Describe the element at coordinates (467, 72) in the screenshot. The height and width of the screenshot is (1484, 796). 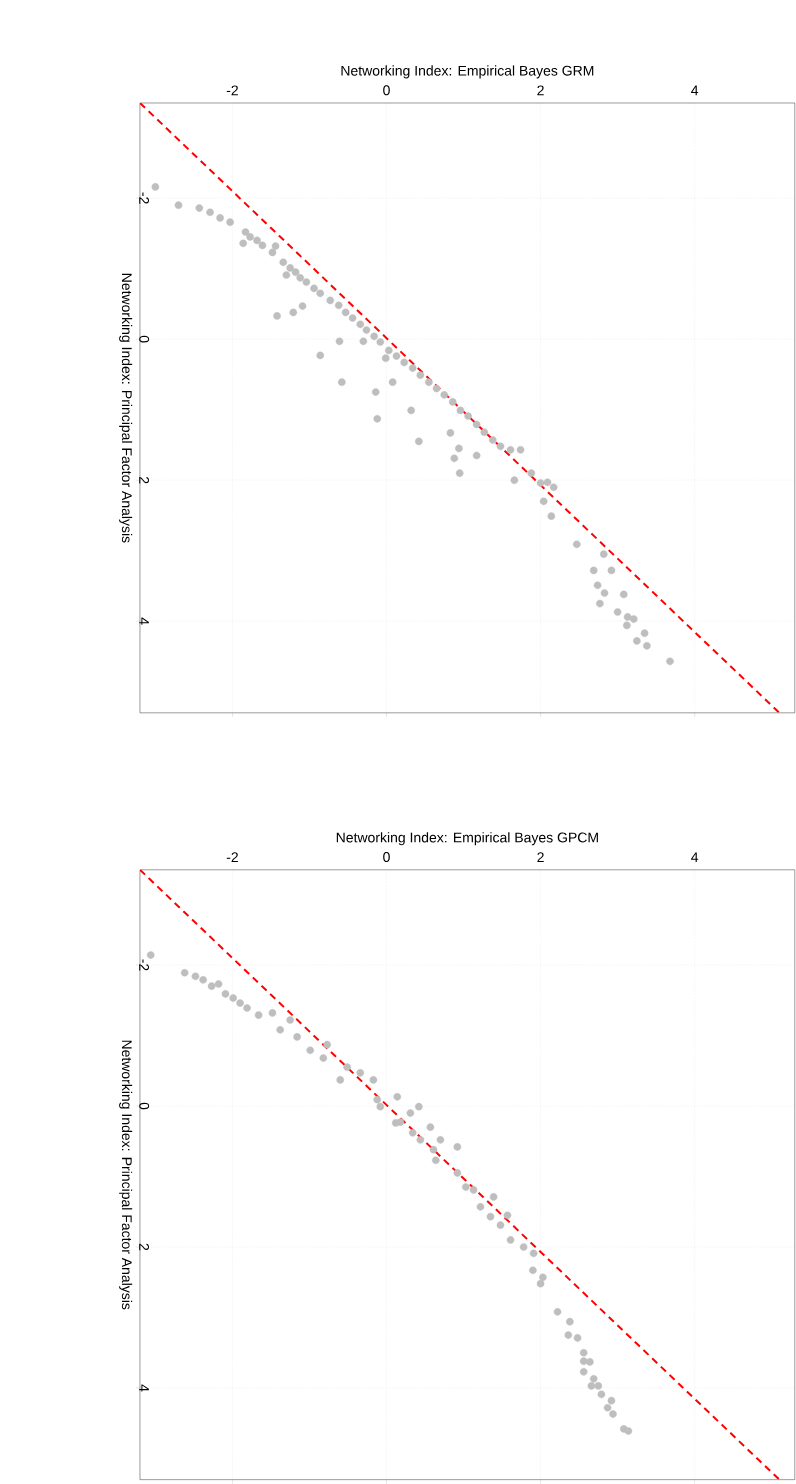
I see `x-axis-title: Networking Index: Empirical Bayes GRM` at that location.